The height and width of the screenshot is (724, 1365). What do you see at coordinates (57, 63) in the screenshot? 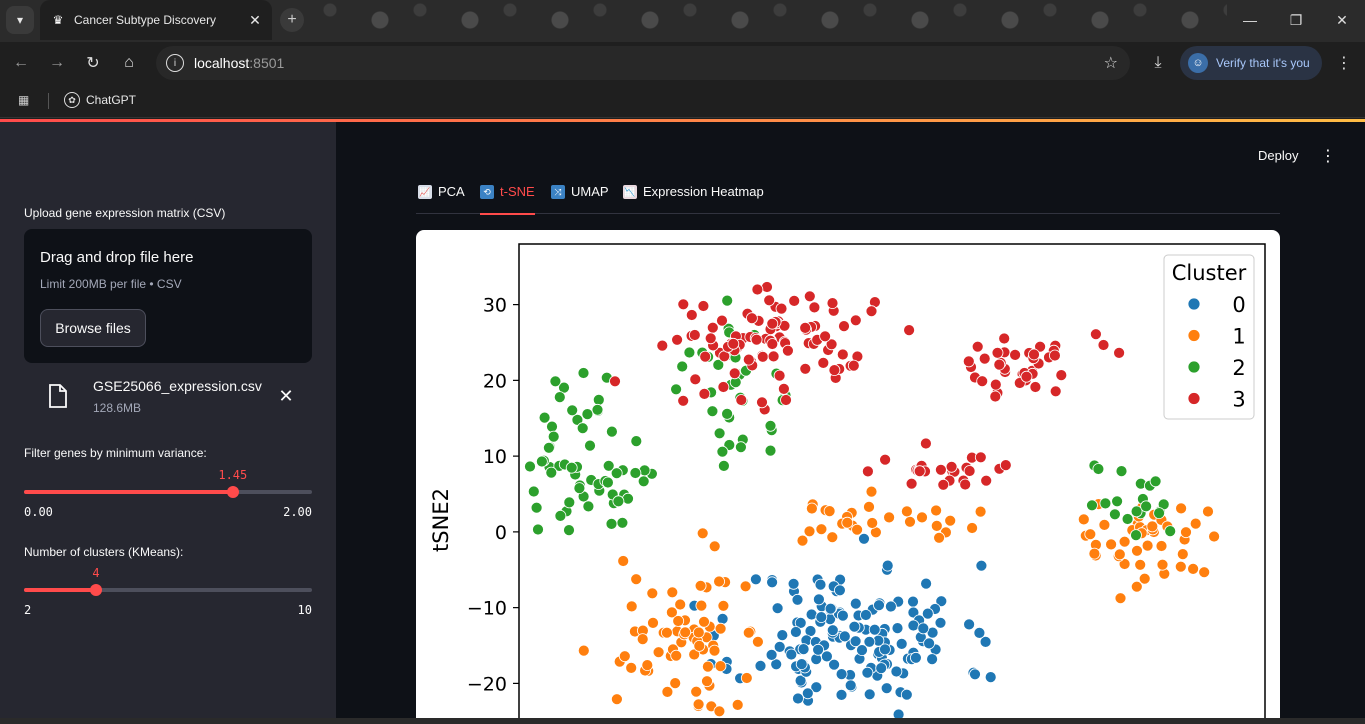
I see `forward-button: →` at bounding box center [57, 63].